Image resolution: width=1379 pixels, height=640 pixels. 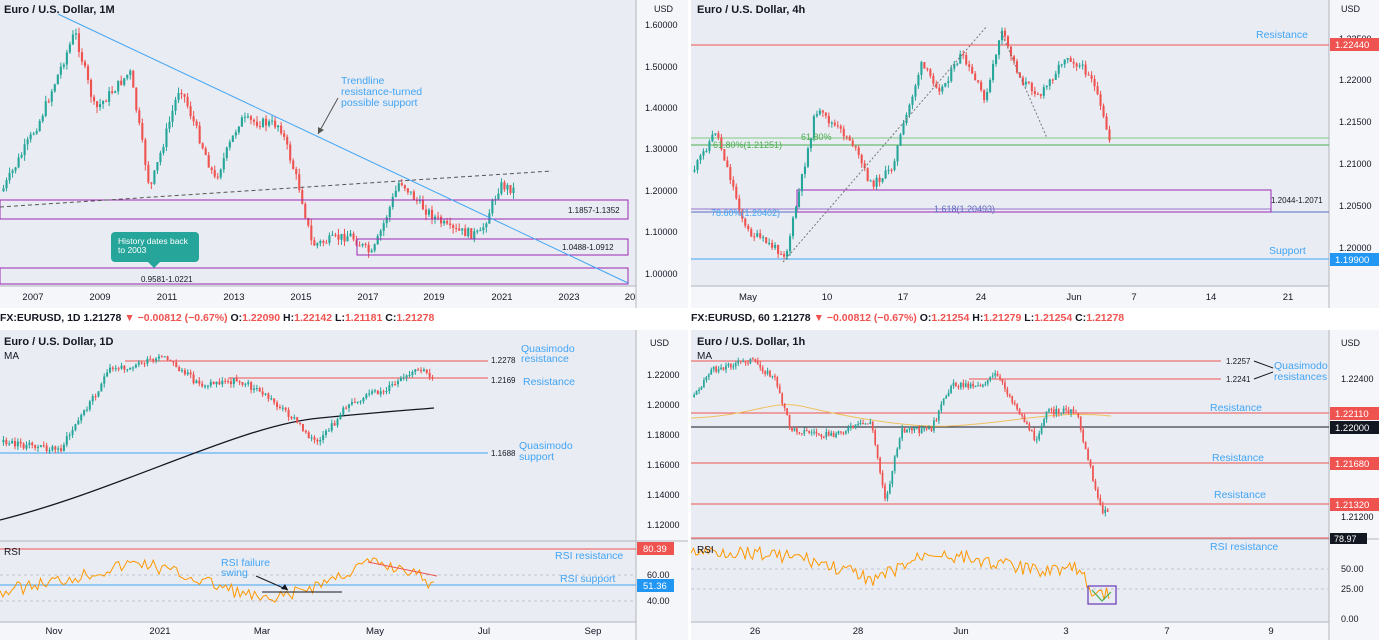 What do you see at coordinates (1297, 200) in the screenshot?
I see `zone-label: 1.2044-1.2071` at bounding box center [1297, 200].